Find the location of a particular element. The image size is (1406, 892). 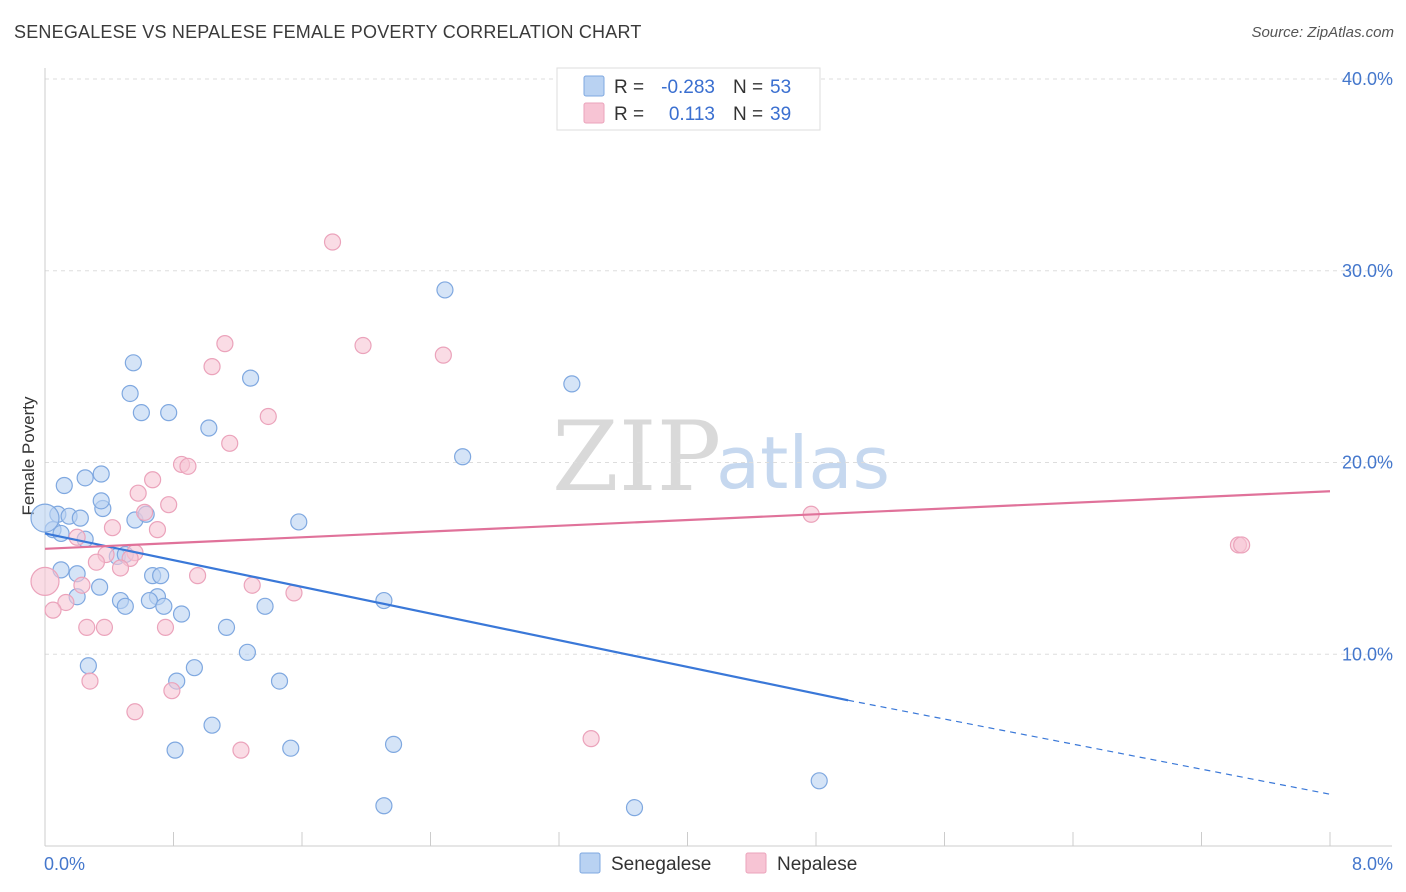

x-tick-label-max: 8.0% is located at coordinates (1372, 864).